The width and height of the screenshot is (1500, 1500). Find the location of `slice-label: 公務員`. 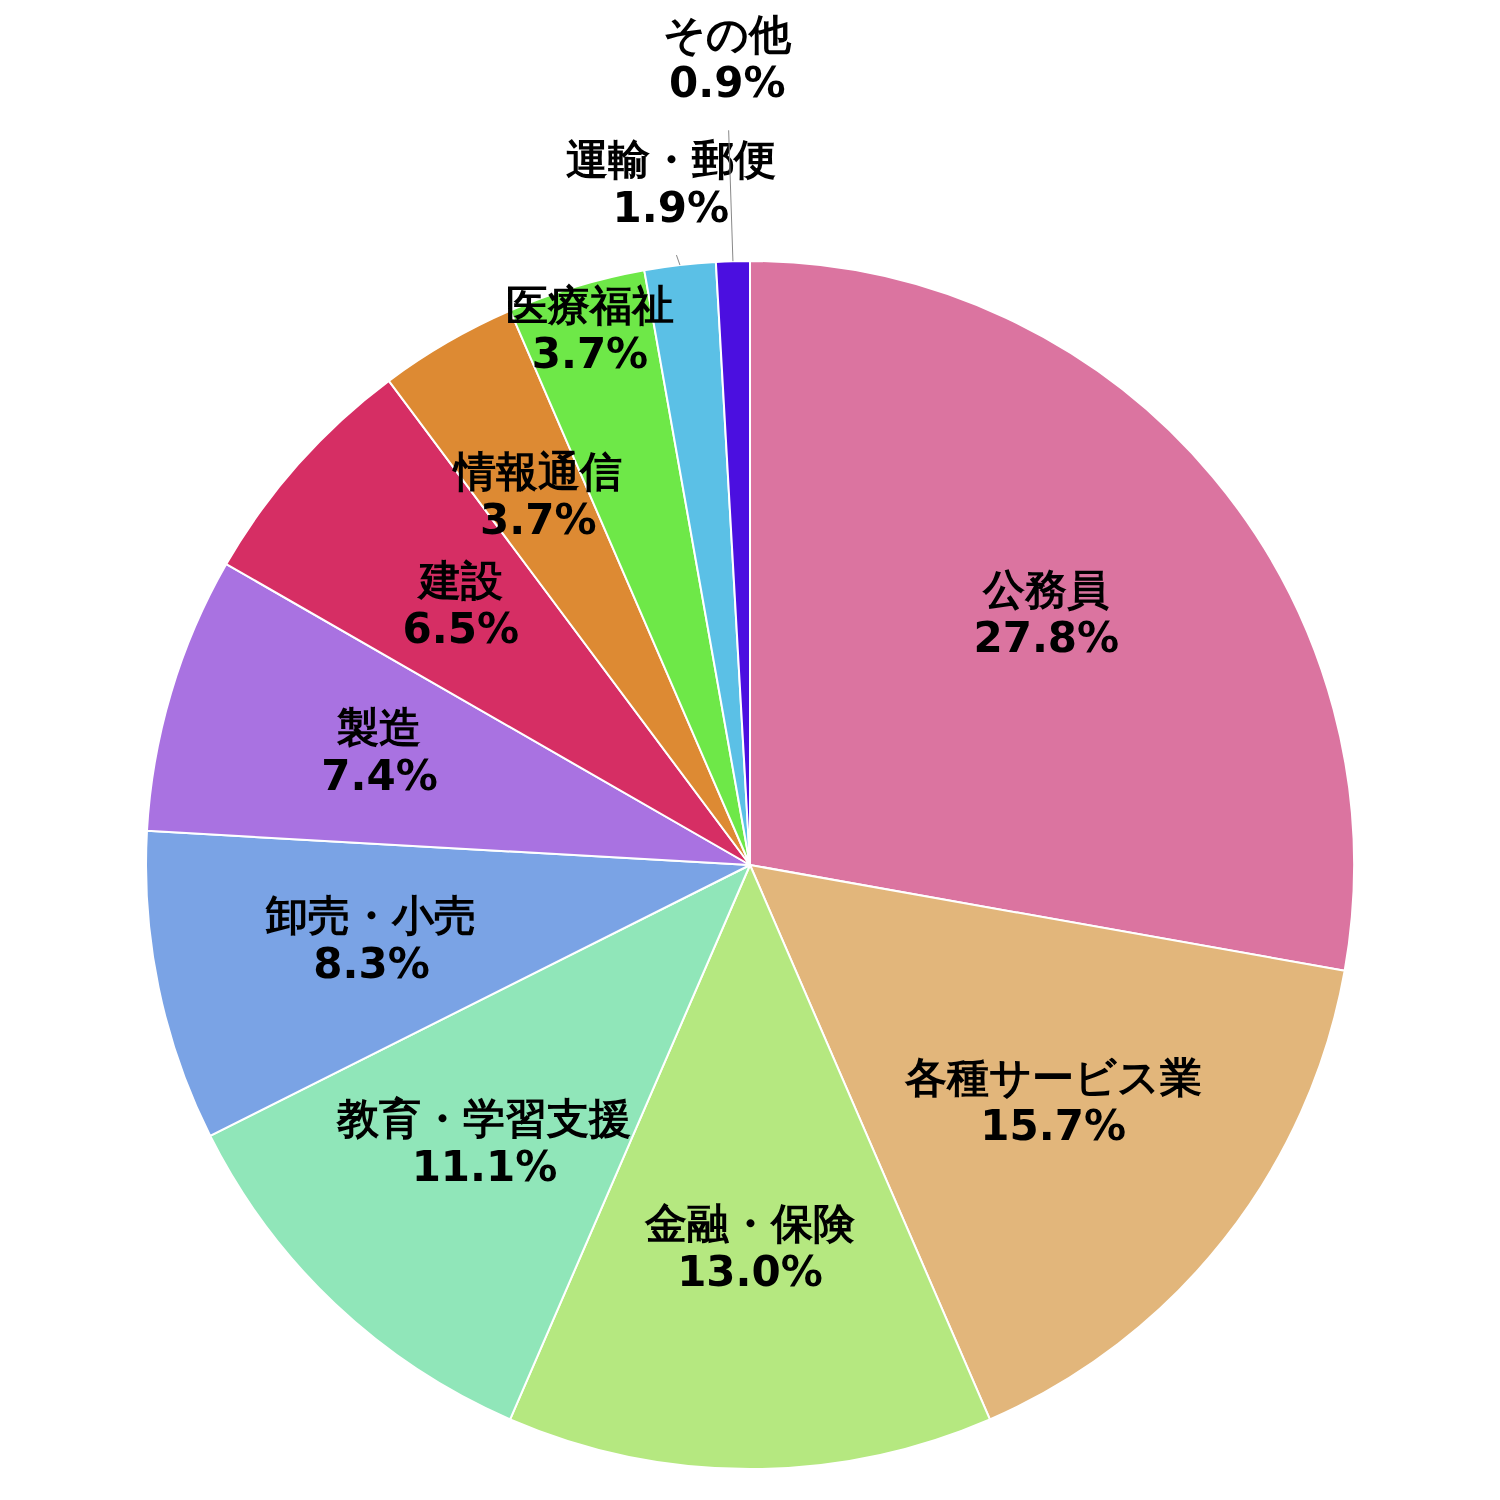

slice-label: 公務員 is located at coordinates (1046, 589).